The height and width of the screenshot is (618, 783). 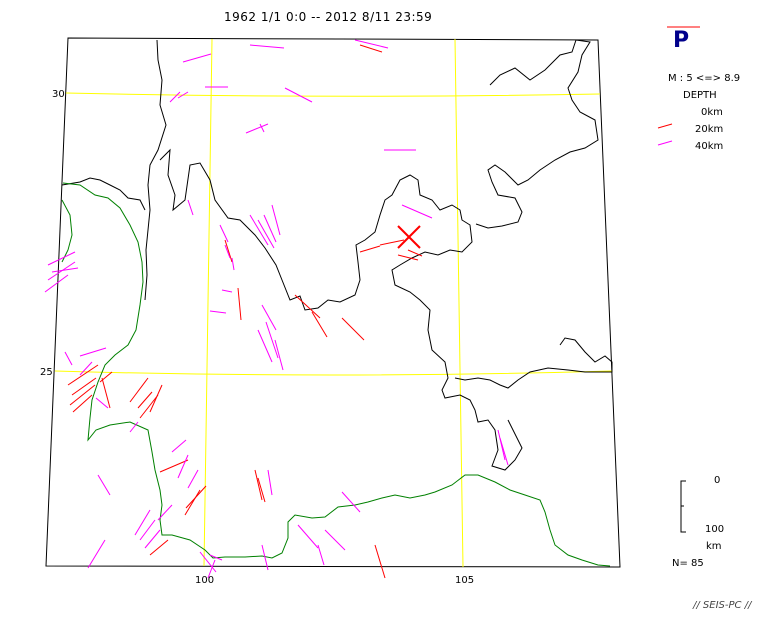 What do you see at coordinates (700, 95) in the screenshot?
I see `legend-depth-title: DEPTH` at bounding box center [700, 95].